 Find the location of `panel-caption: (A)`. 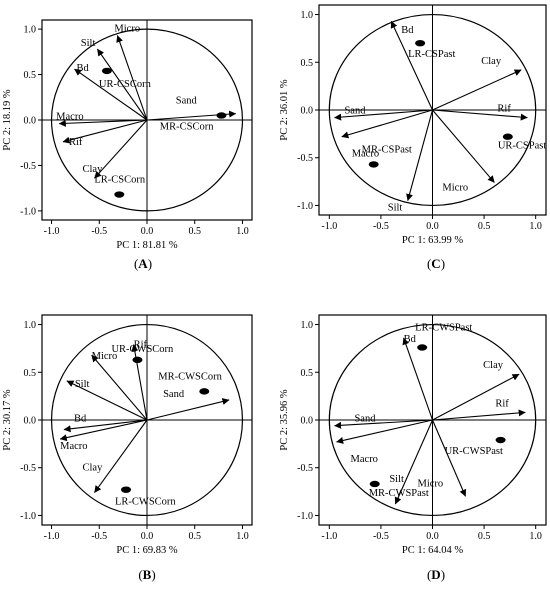

panel-caption: (A) is located at coordinates (143, 263).